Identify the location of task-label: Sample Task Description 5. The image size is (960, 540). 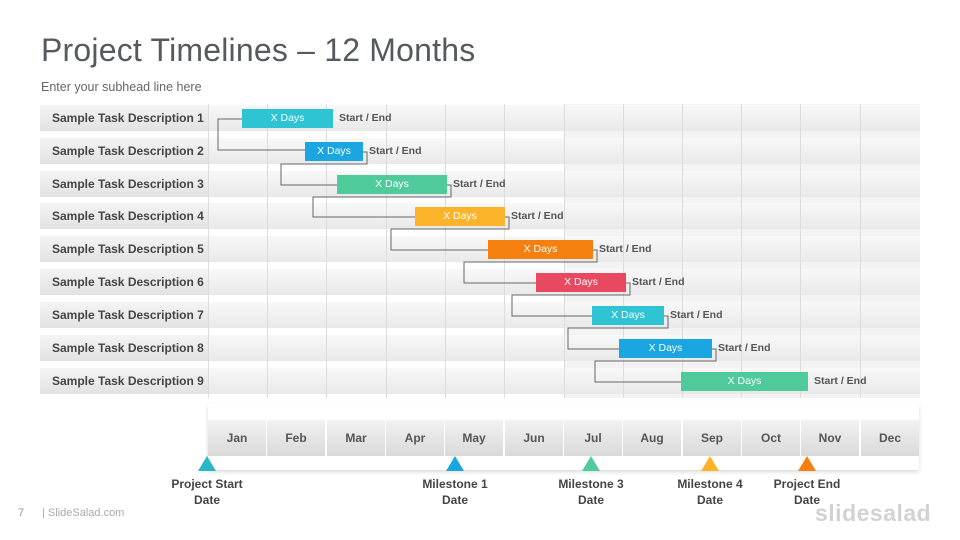
(124, 249).